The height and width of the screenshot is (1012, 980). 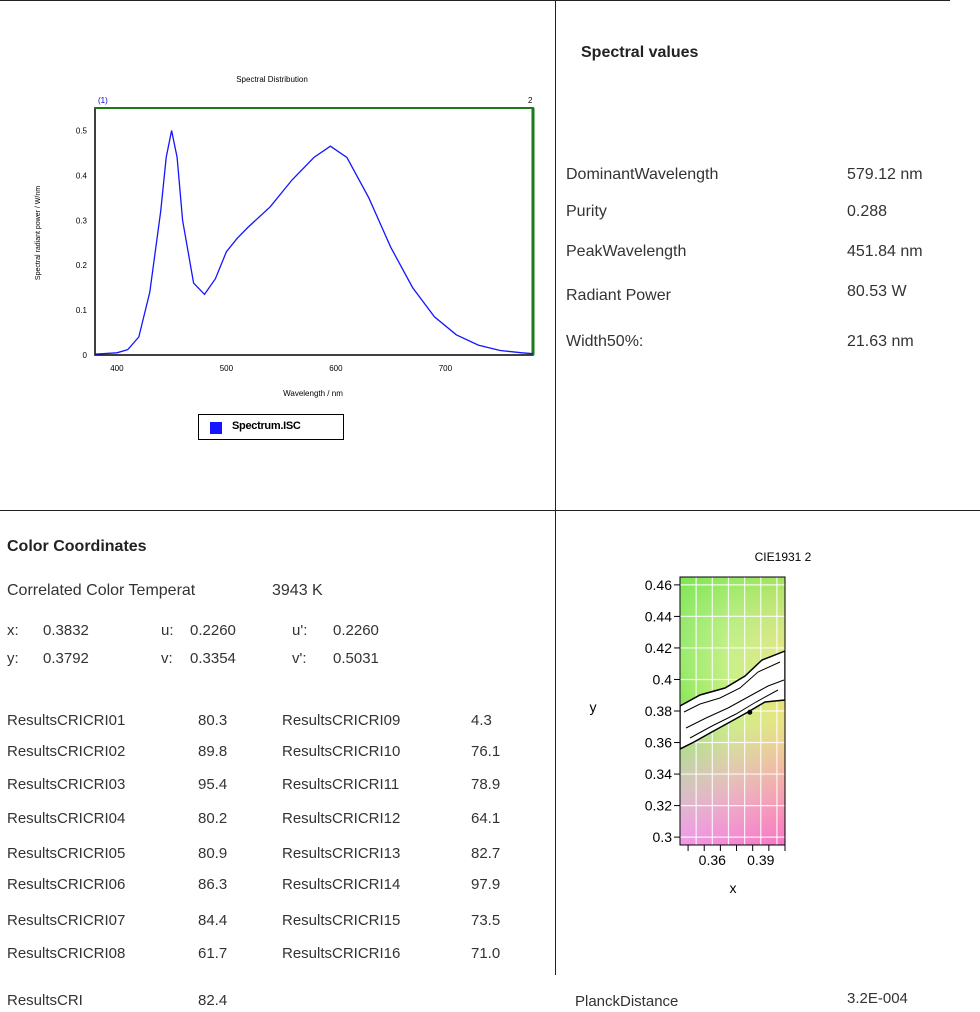 I want to click on cri-value: 95.4, so click(x=213, y=784).